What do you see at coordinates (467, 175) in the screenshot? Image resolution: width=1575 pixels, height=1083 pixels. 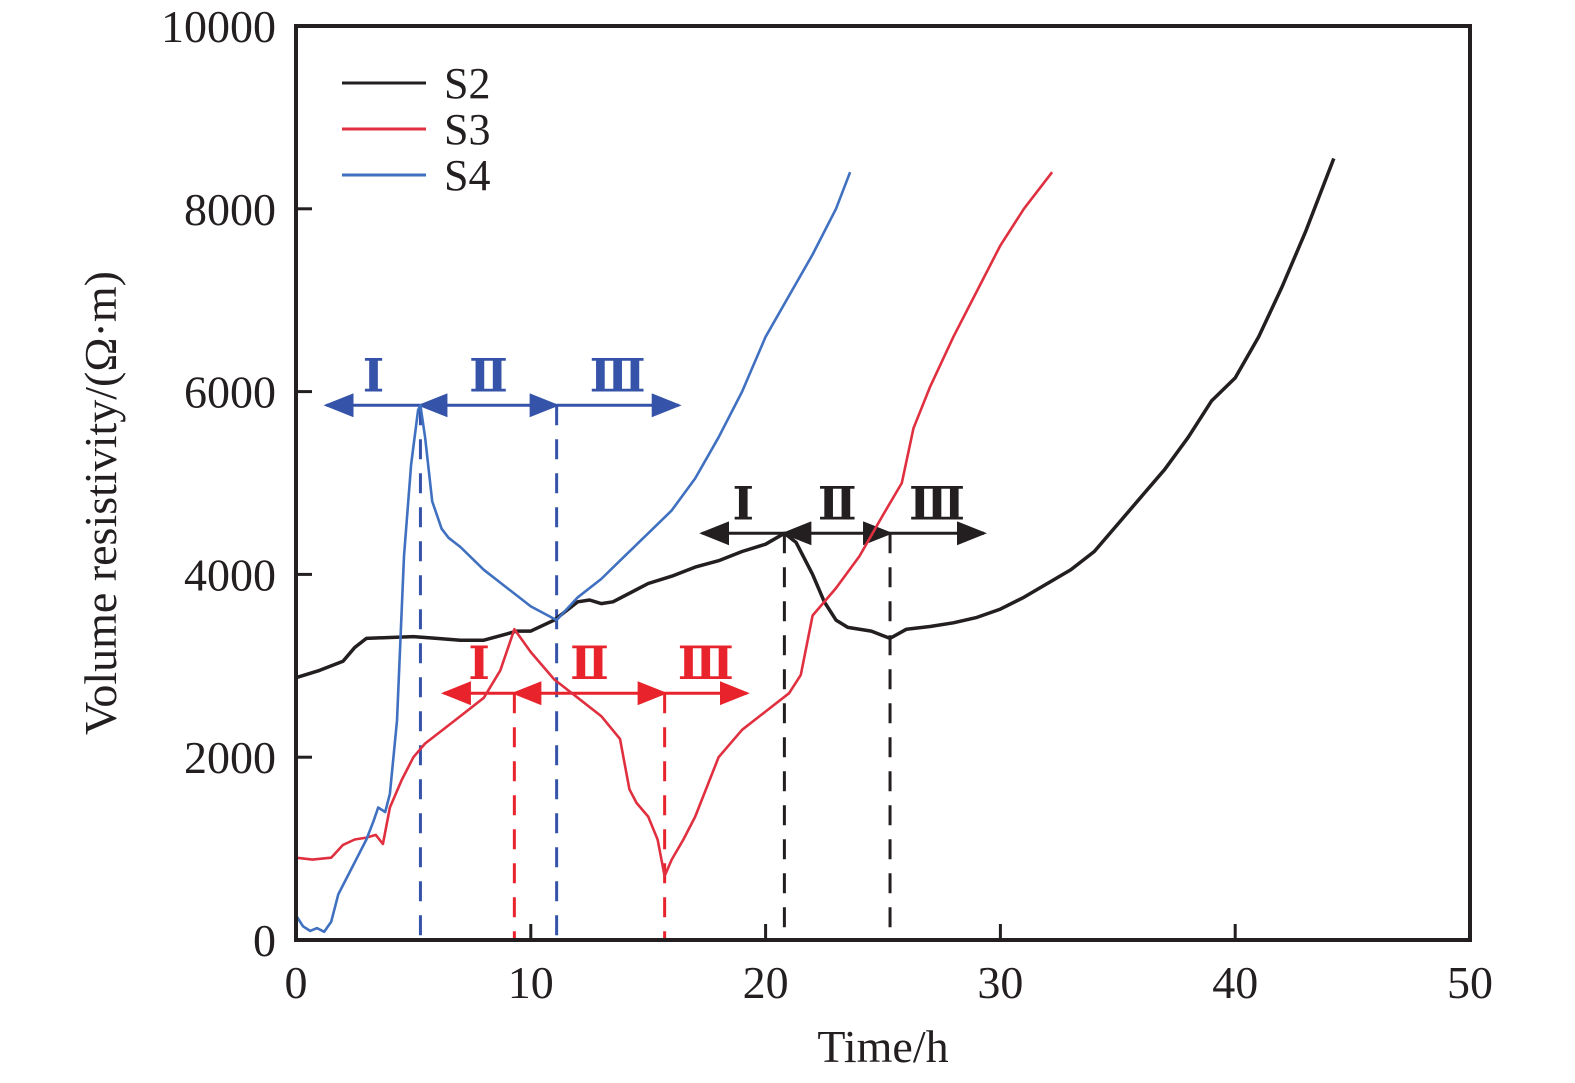 I see `legend-label-s4: S4` at bounding box center [467, 175].